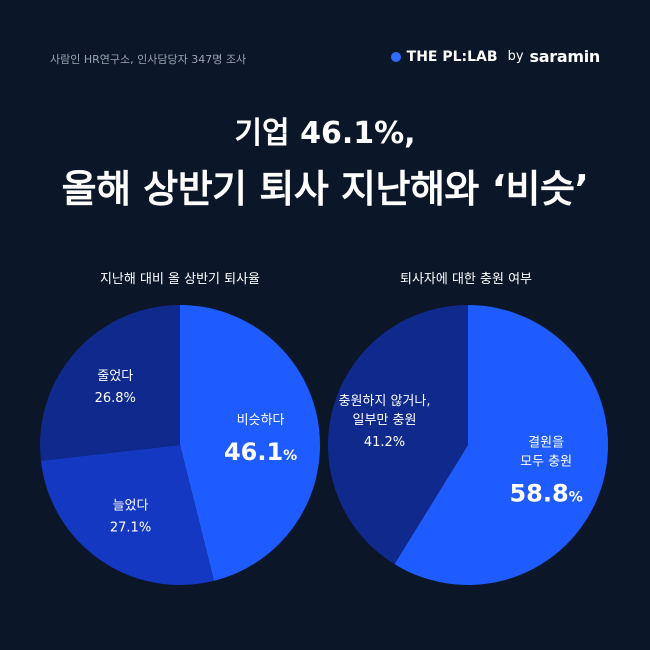  Describe the element at coordinates (115, 376) in the screenshot. I see `svg-text: 줄었다` at that location.